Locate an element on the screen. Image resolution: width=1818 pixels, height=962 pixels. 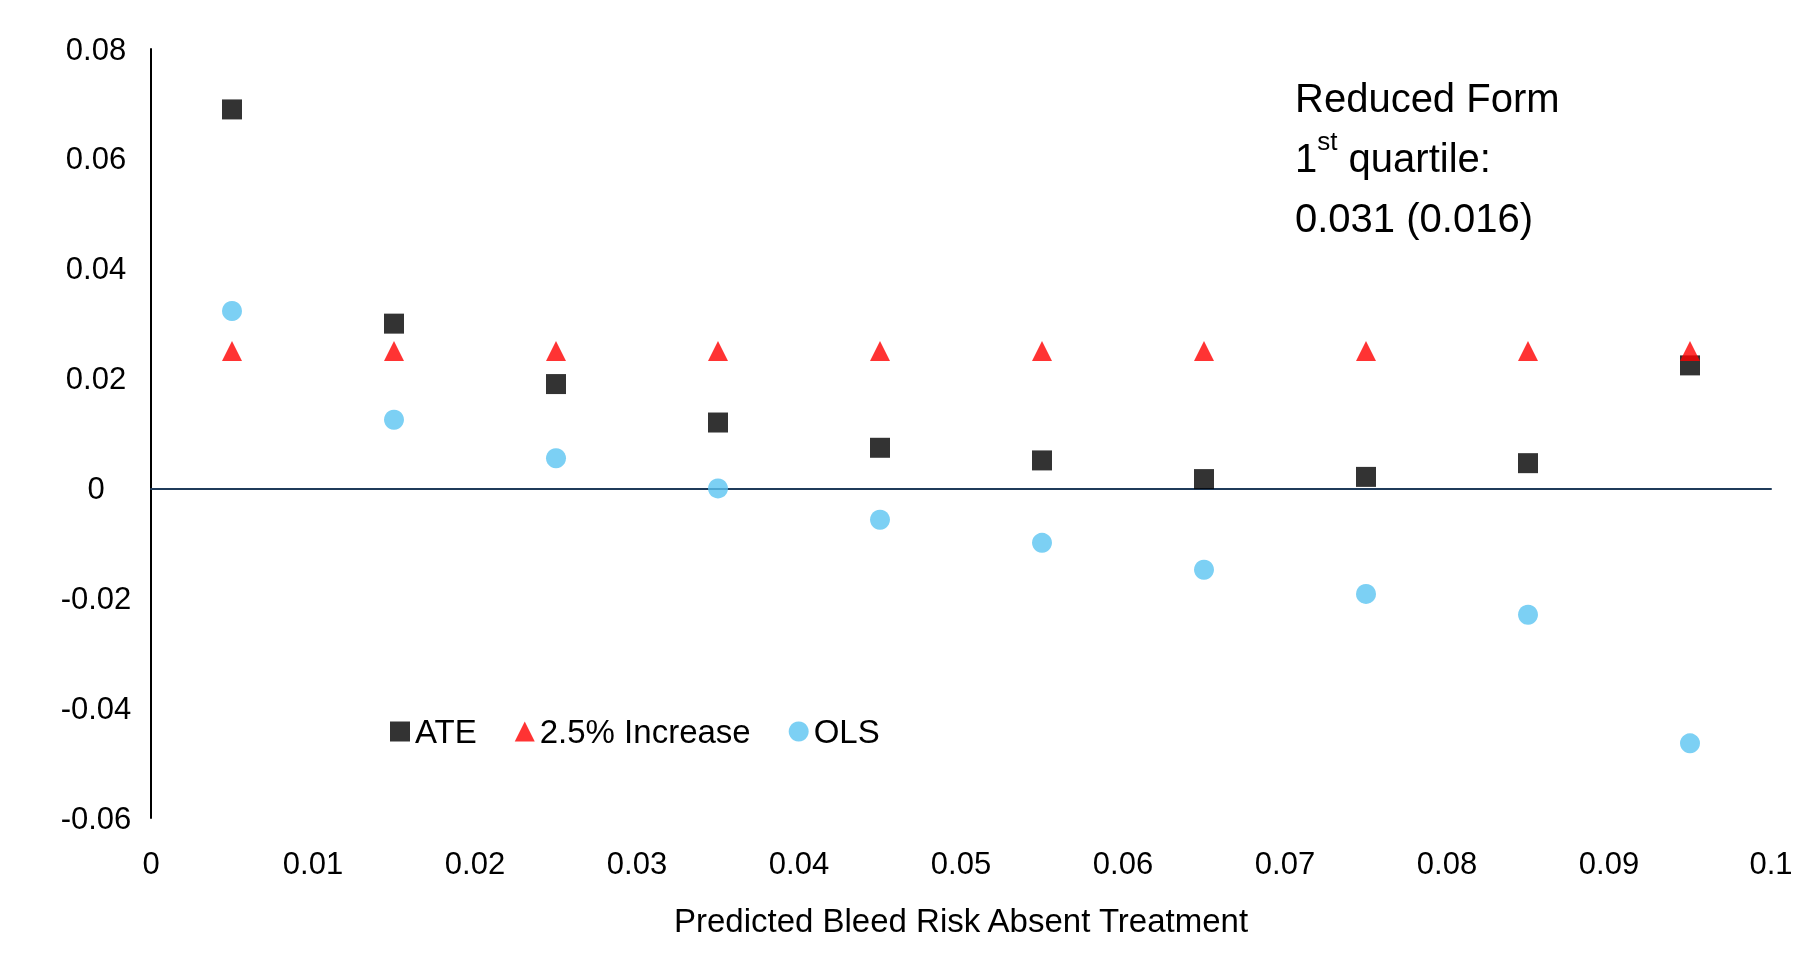
x-tick-label: 0.07 is located at coordinates (1285, 863).